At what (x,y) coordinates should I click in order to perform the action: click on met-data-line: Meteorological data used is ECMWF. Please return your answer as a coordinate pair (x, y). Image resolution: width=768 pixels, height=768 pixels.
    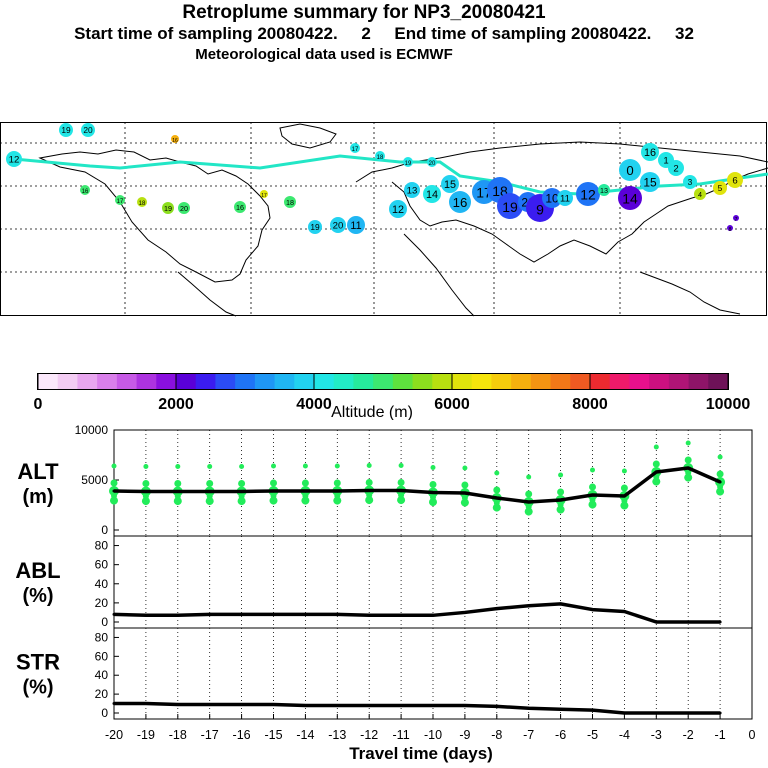
    Looking at the image, I should click on (324, 54).